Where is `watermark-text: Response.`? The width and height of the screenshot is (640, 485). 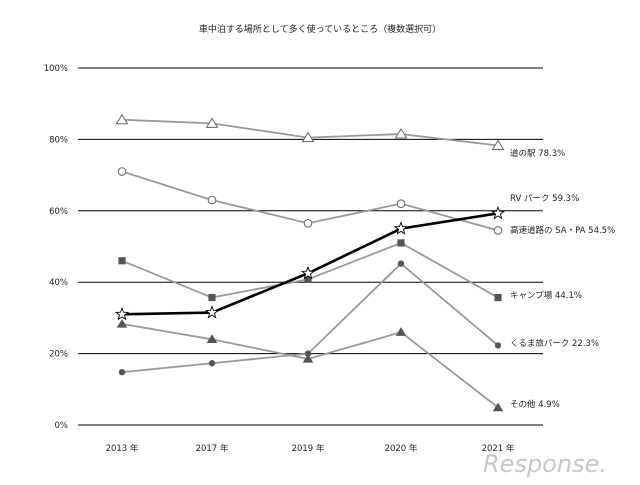
watermark-text: Response. is located at coordinates (545, 464).